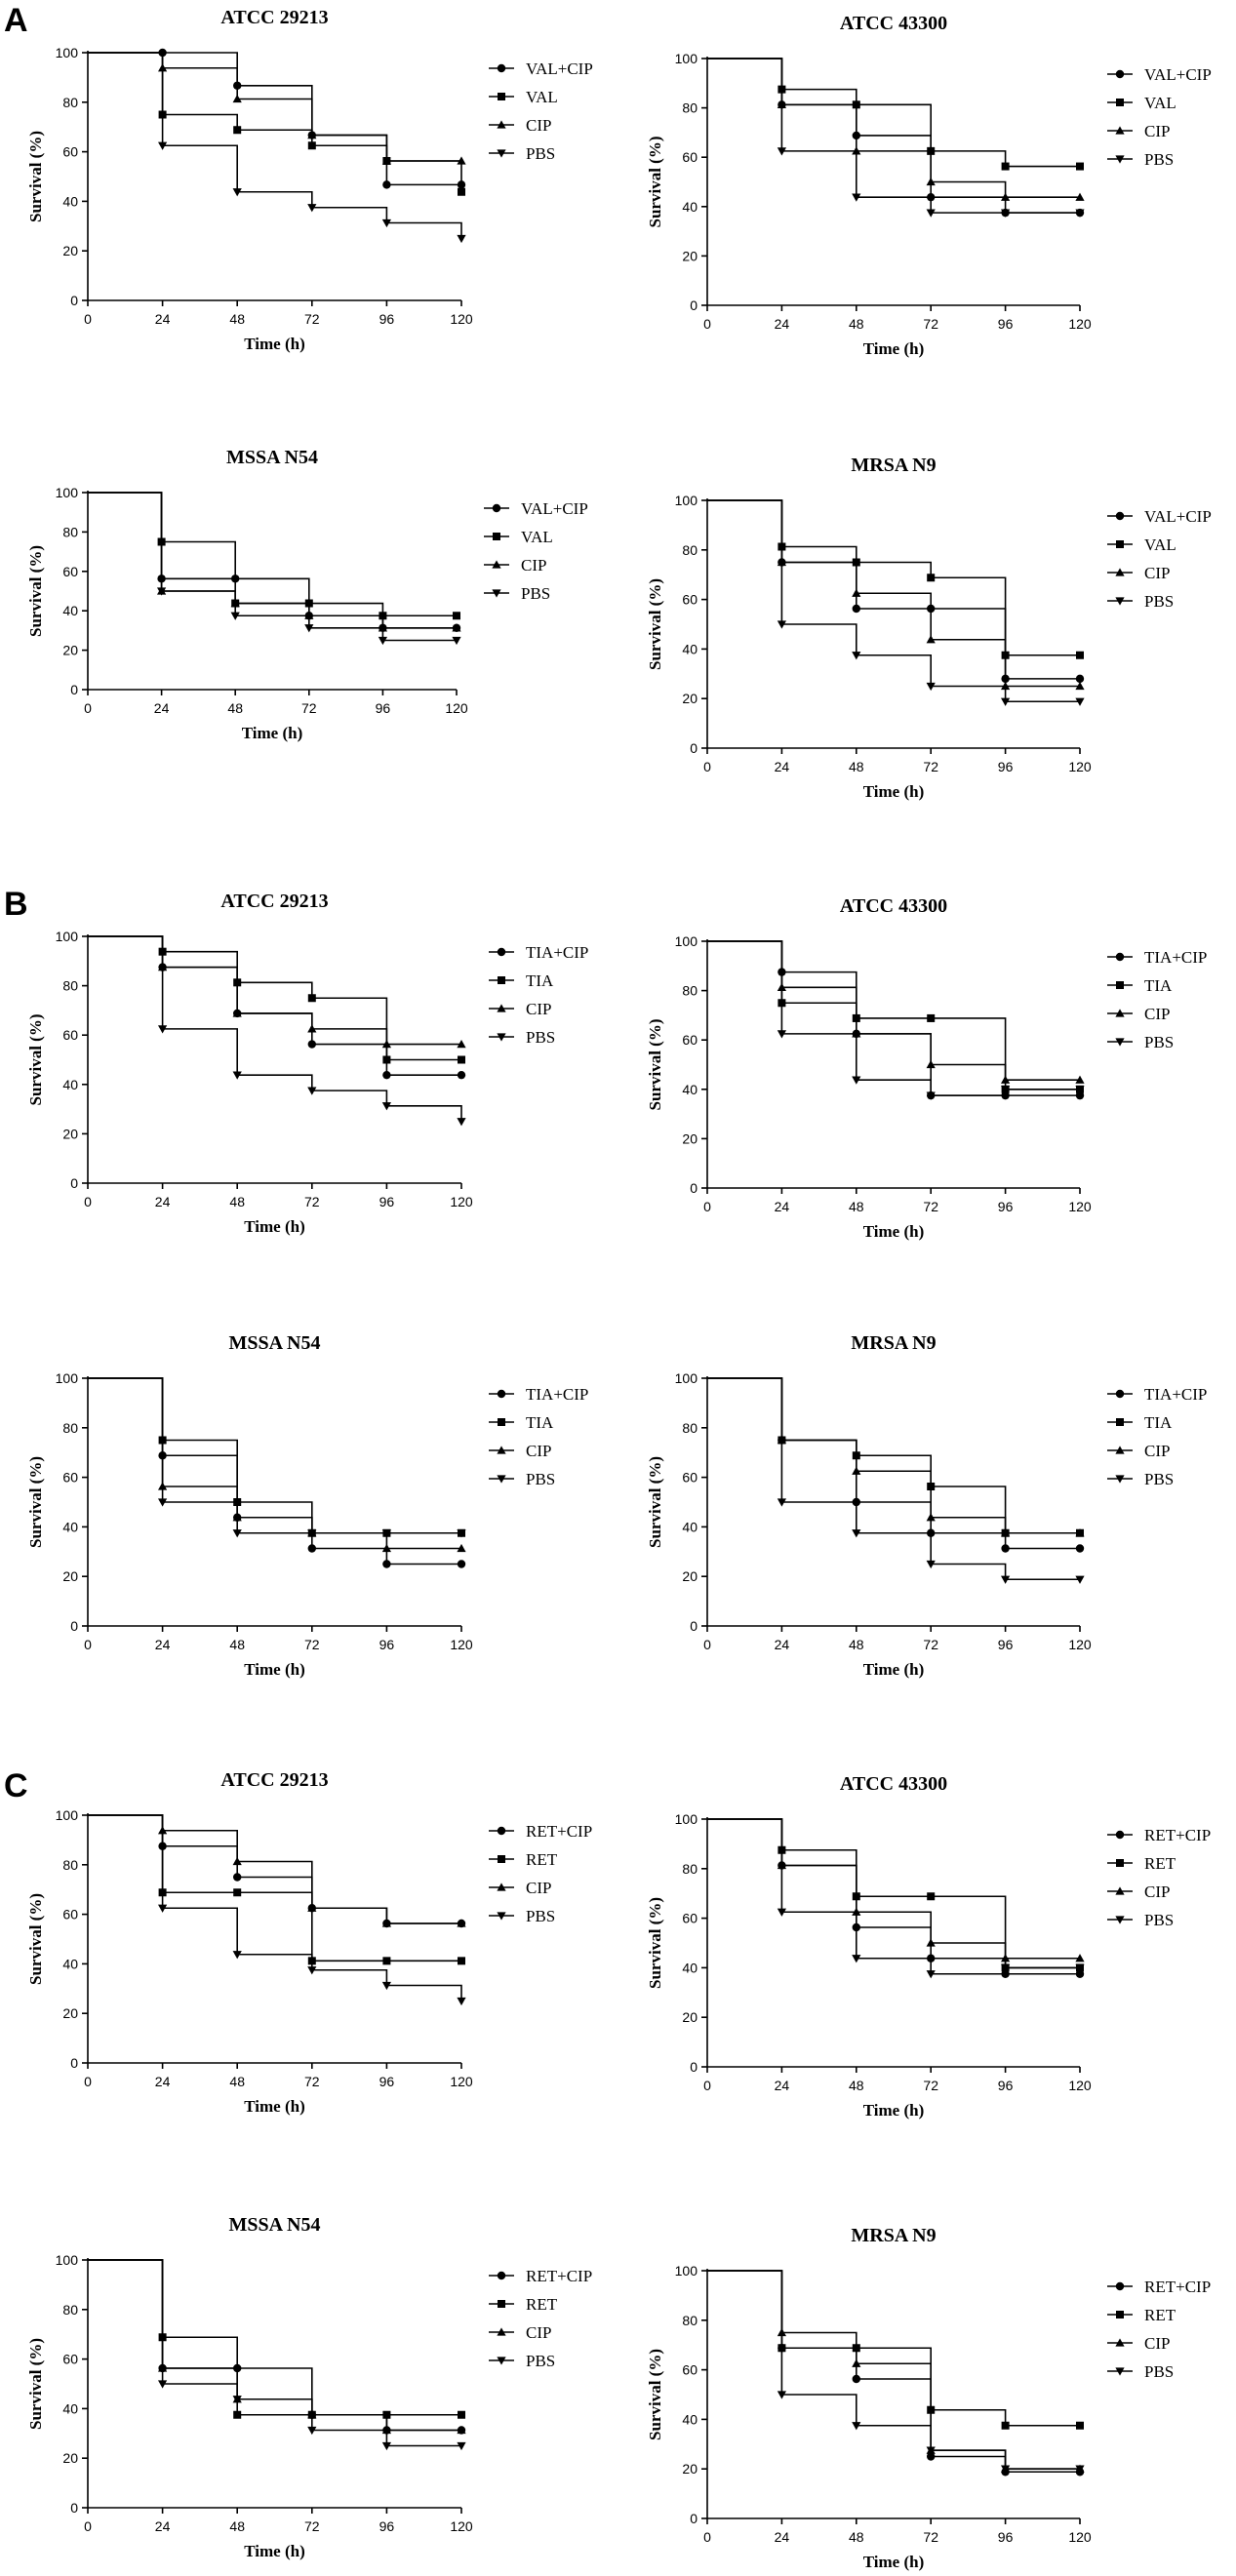  What do you see at coordinates (893, 2235) in the screenshot?
I see `chart-title: MRSA N9` at bounding box center [893, 2235].